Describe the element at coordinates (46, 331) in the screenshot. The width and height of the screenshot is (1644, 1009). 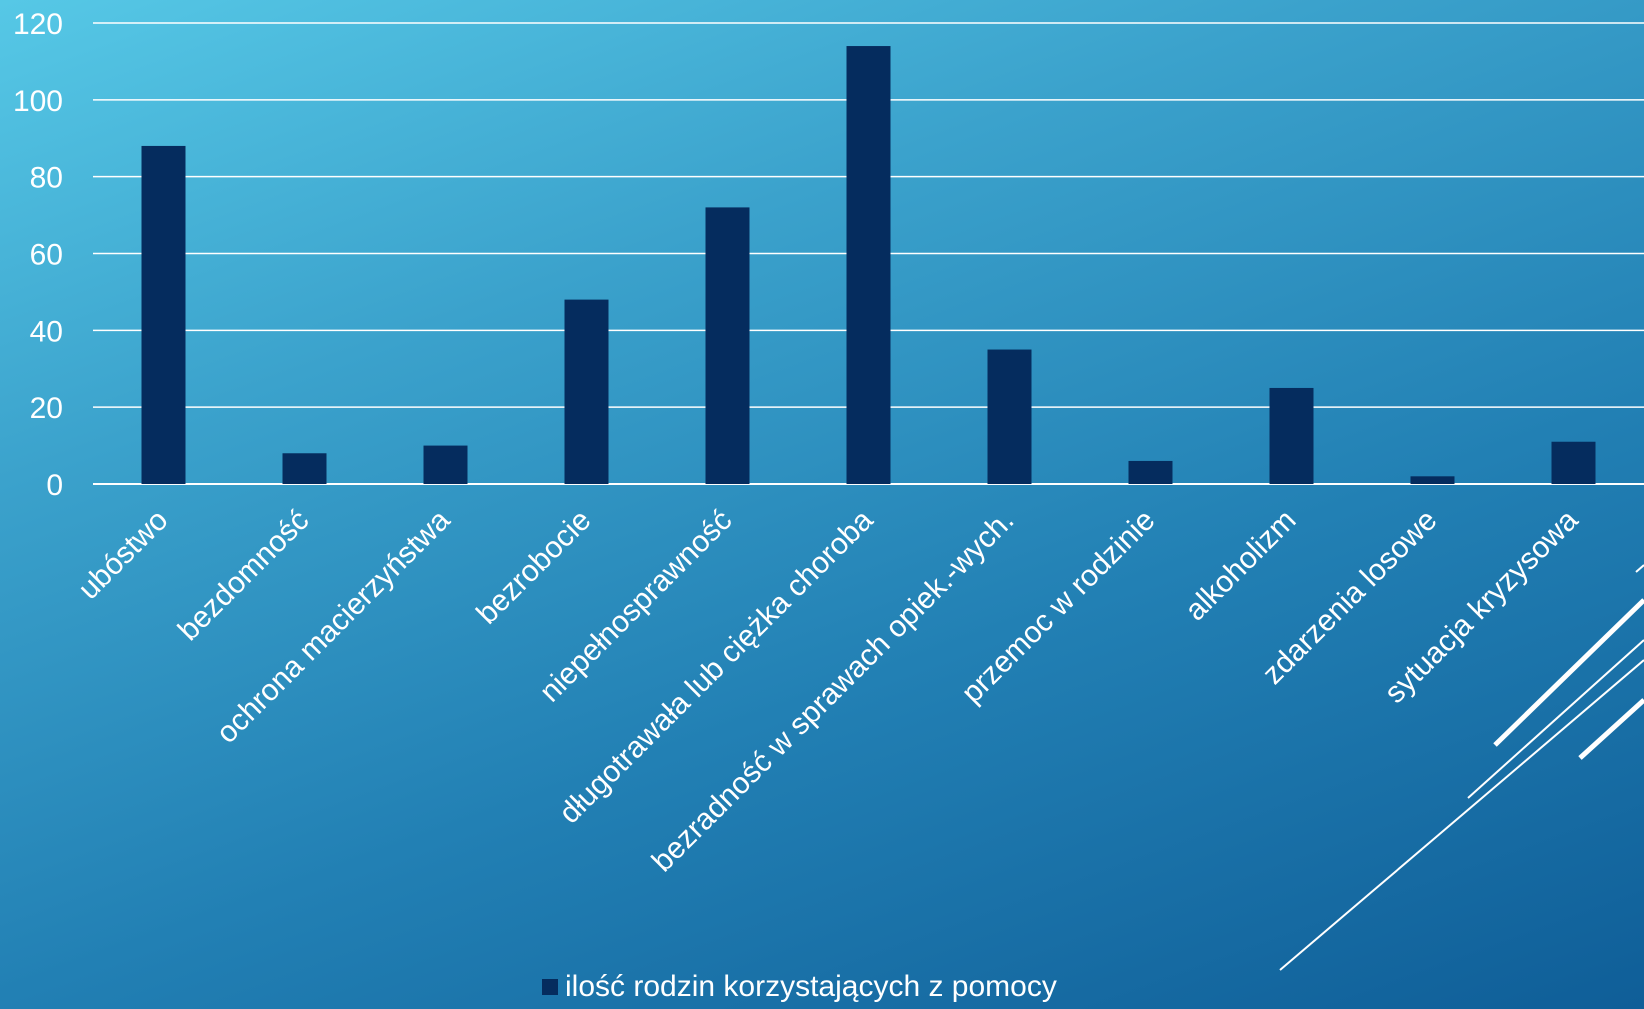
I see `y-tick-label: 40` at that location.